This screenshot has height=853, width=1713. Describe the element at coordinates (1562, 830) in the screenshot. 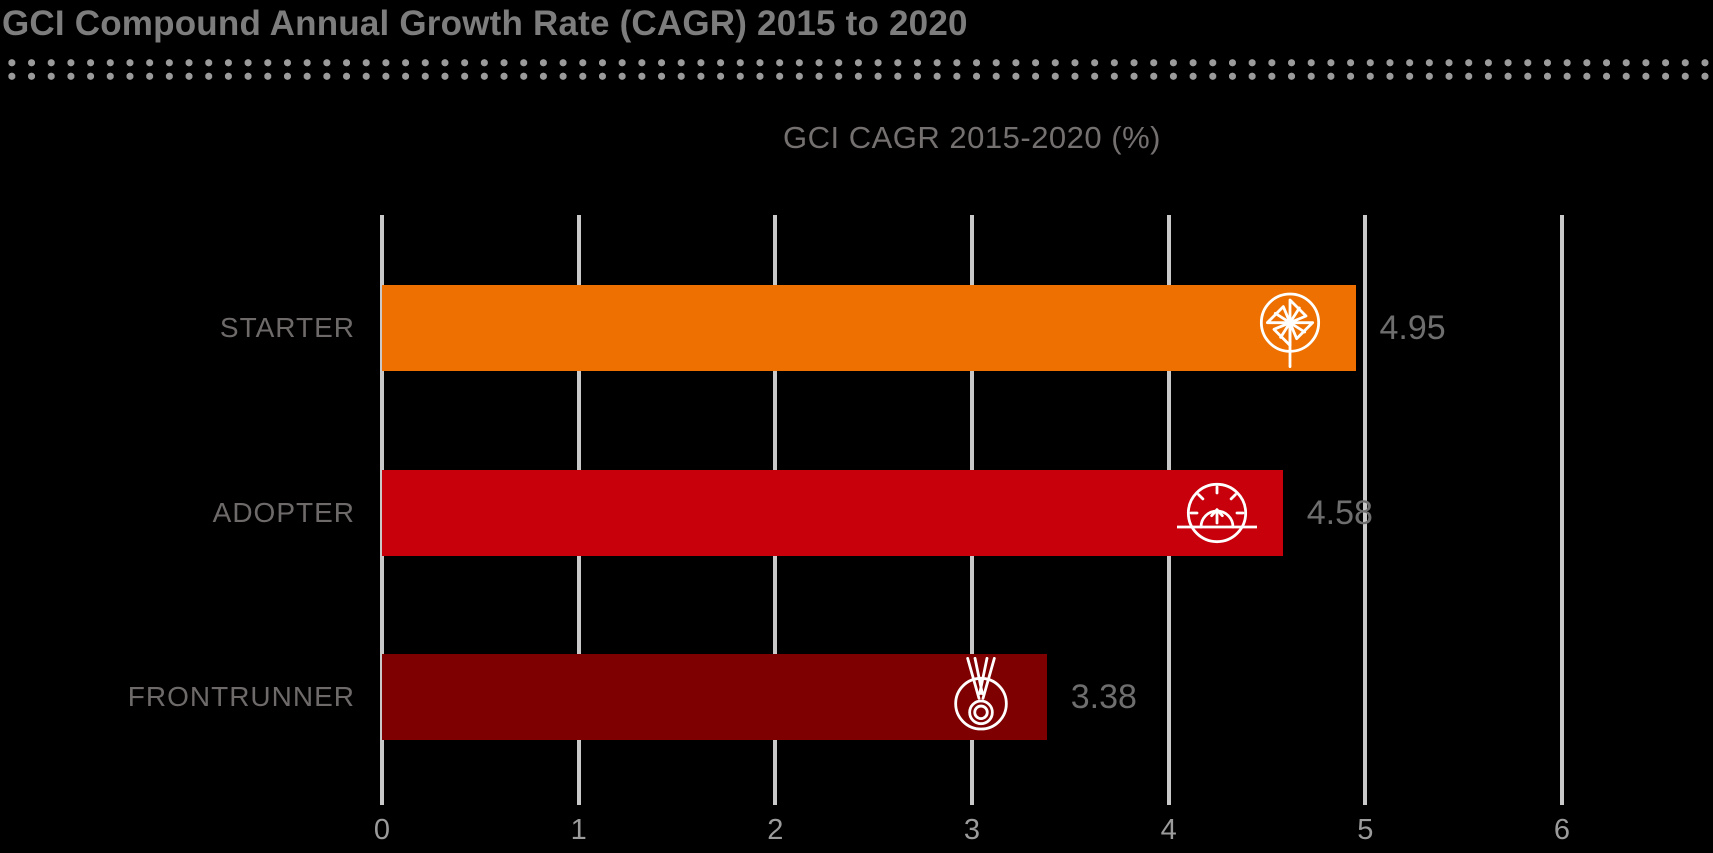

I see `x-tick-label: 6` at that location.